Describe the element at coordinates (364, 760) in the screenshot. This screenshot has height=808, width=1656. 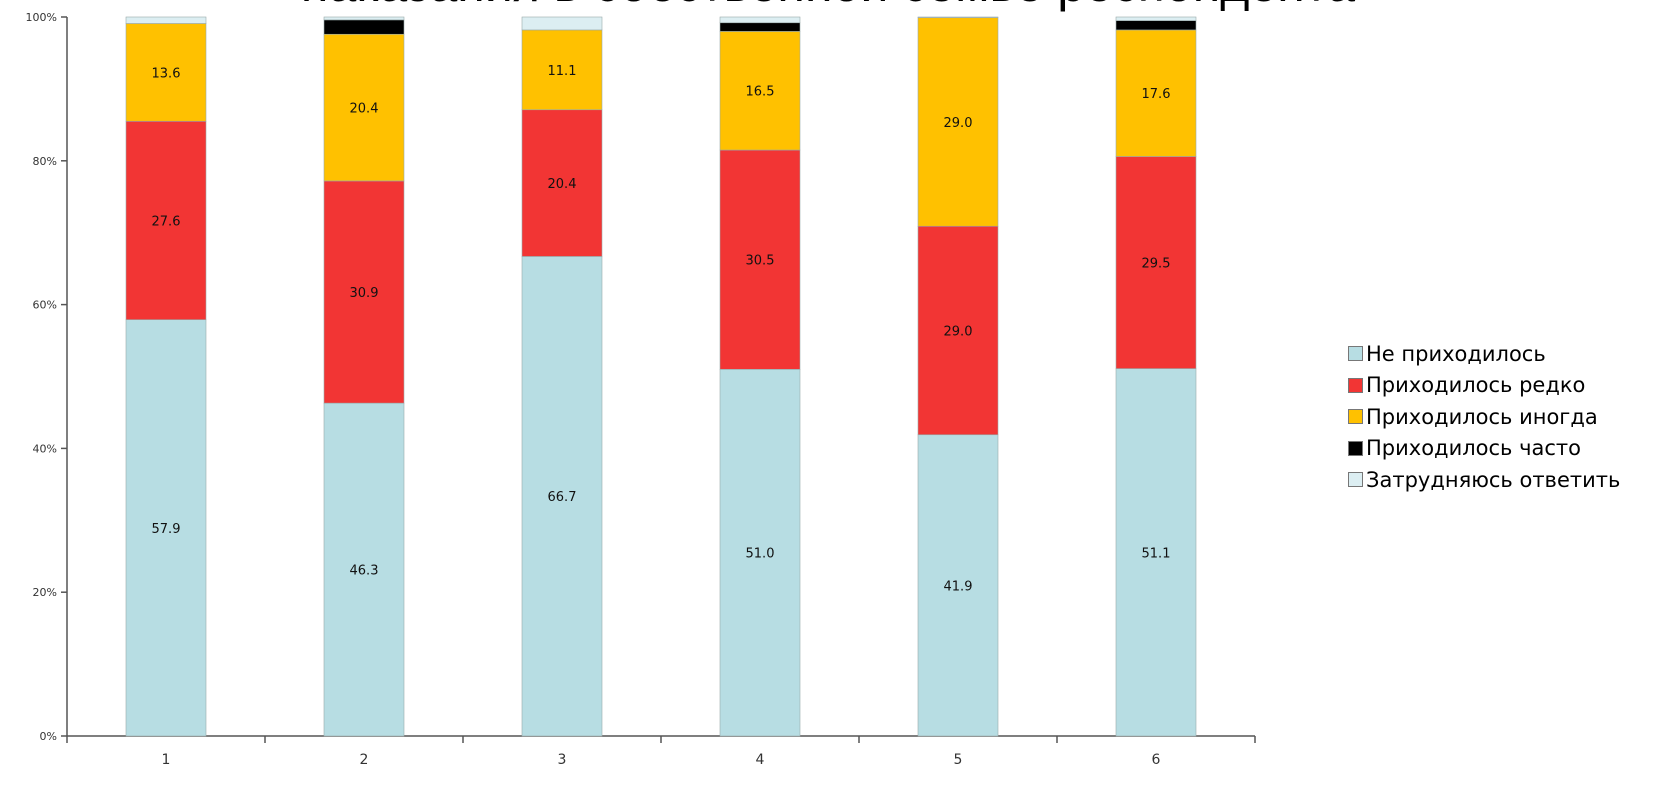
I see `x-tick-label: 2` at that location.